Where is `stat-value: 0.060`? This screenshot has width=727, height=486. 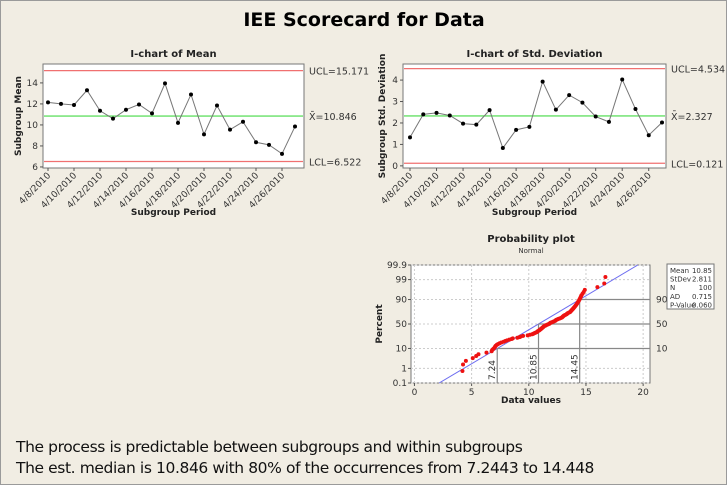 stat-value: 0.060 is located at coordinates (702, 305).